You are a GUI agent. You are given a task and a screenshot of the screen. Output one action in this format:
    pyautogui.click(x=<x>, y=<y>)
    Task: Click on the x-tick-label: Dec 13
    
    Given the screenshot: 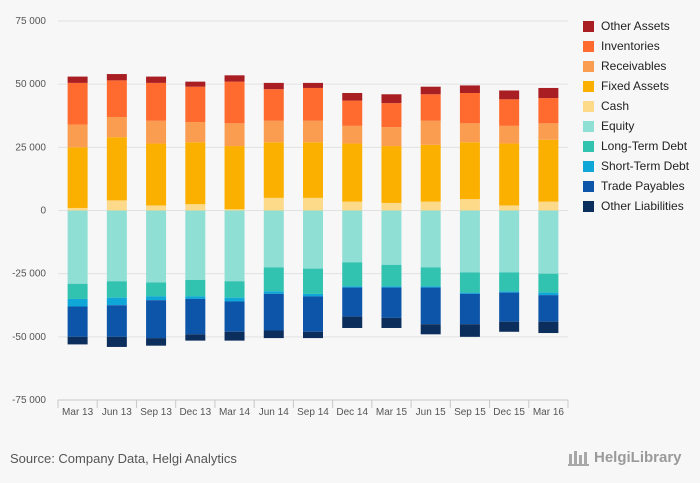 What is the action you would take?
    pyautogui.click(x=195, y=412)
    